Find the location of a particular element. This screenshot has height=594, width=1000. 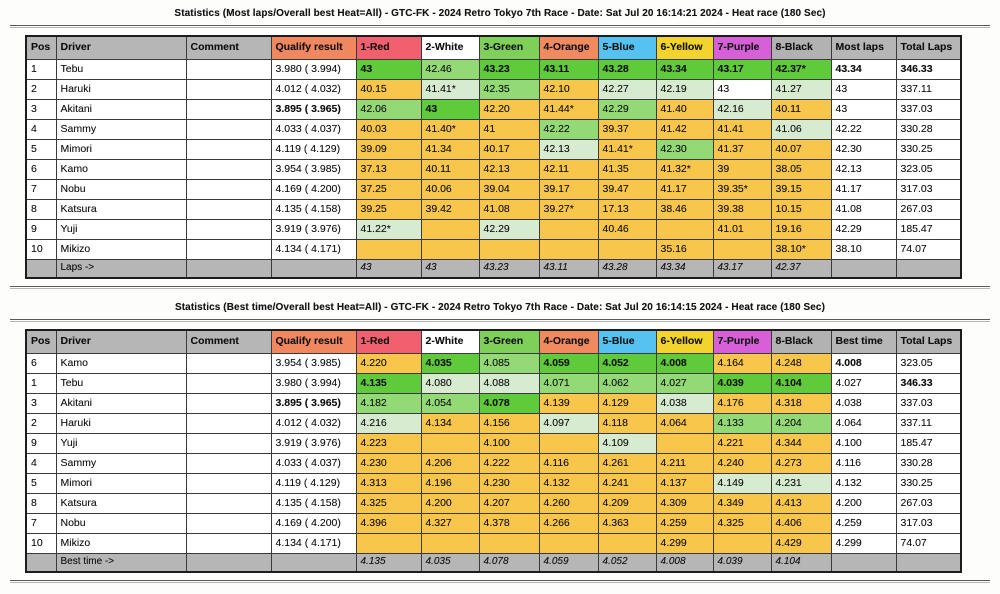

qualify-cell: 4.135 ( 4.158) is located at coordinates (313, 503).